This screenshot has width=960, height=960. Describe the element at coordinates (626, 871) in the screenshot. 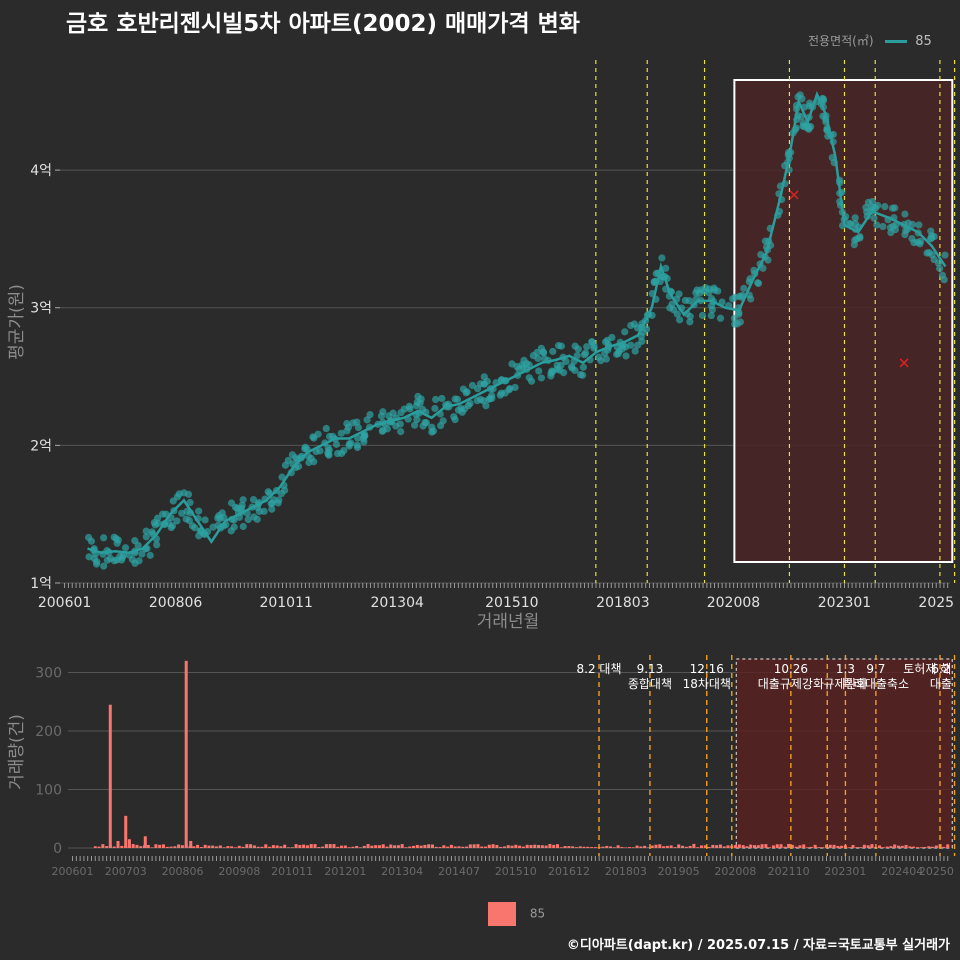

I see `vol-x-tick-label: 201803` at that location.